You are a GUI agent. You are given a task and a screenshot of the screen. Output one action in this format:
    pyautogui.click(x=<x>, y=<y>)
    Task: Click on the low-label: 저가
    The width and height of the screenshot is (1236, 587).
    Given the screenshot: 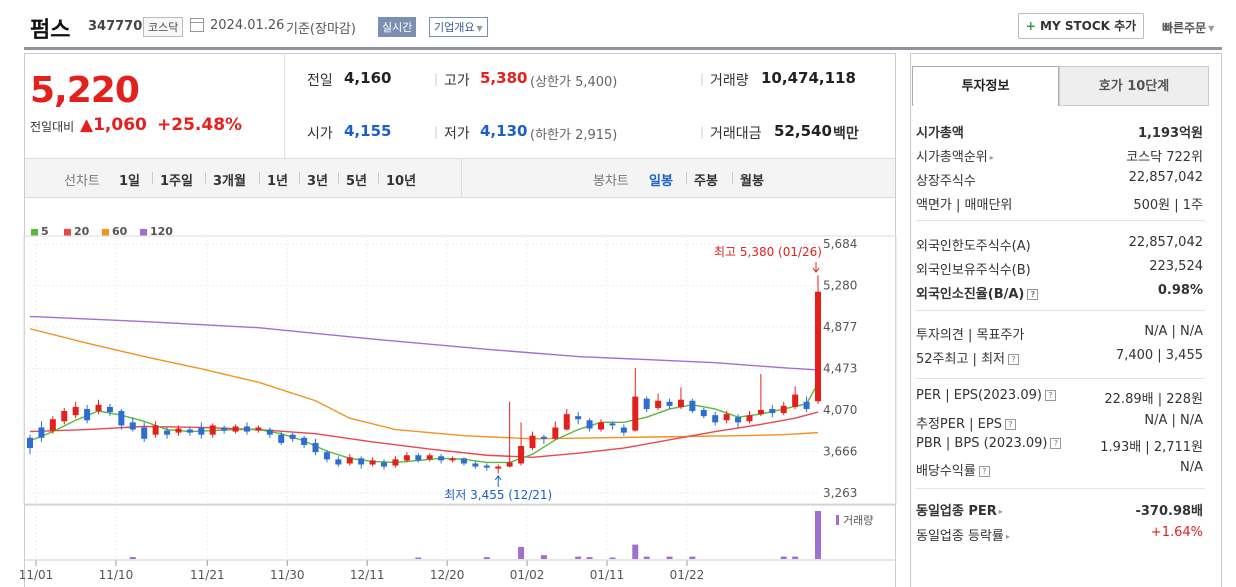 What is the action you would take?
    pyautogui.click(x=457, y=134)
    